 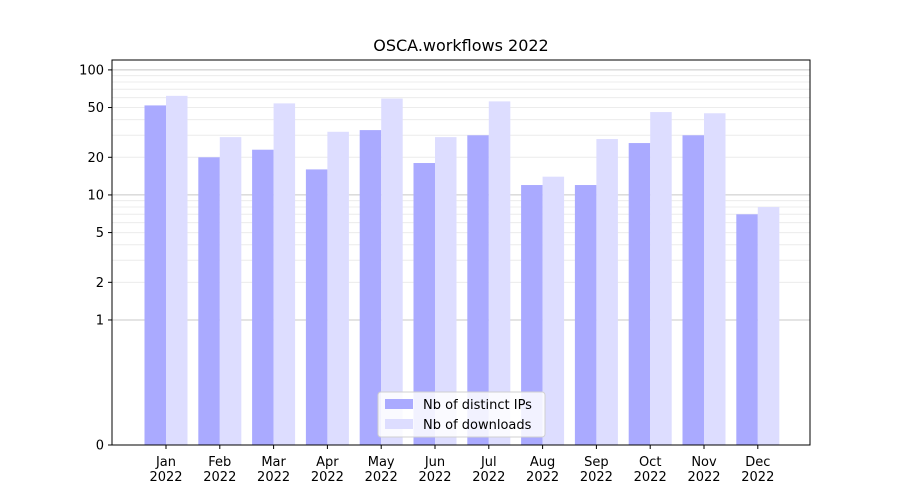 What do you see at coordinates (703, 470) in the screenshot?
I see `x-tick-label: Nov 2022` at bounding box center [703, 470].